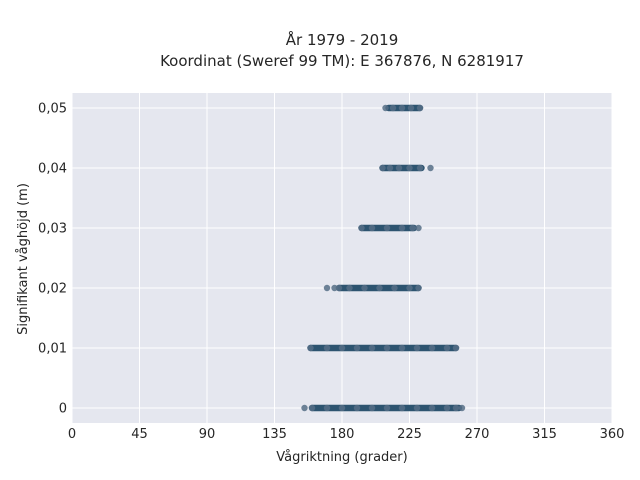 Image resolution: width=640 pixels, height=480 pixels. I want to click on x-tick-label: 135, so click(274, 434).